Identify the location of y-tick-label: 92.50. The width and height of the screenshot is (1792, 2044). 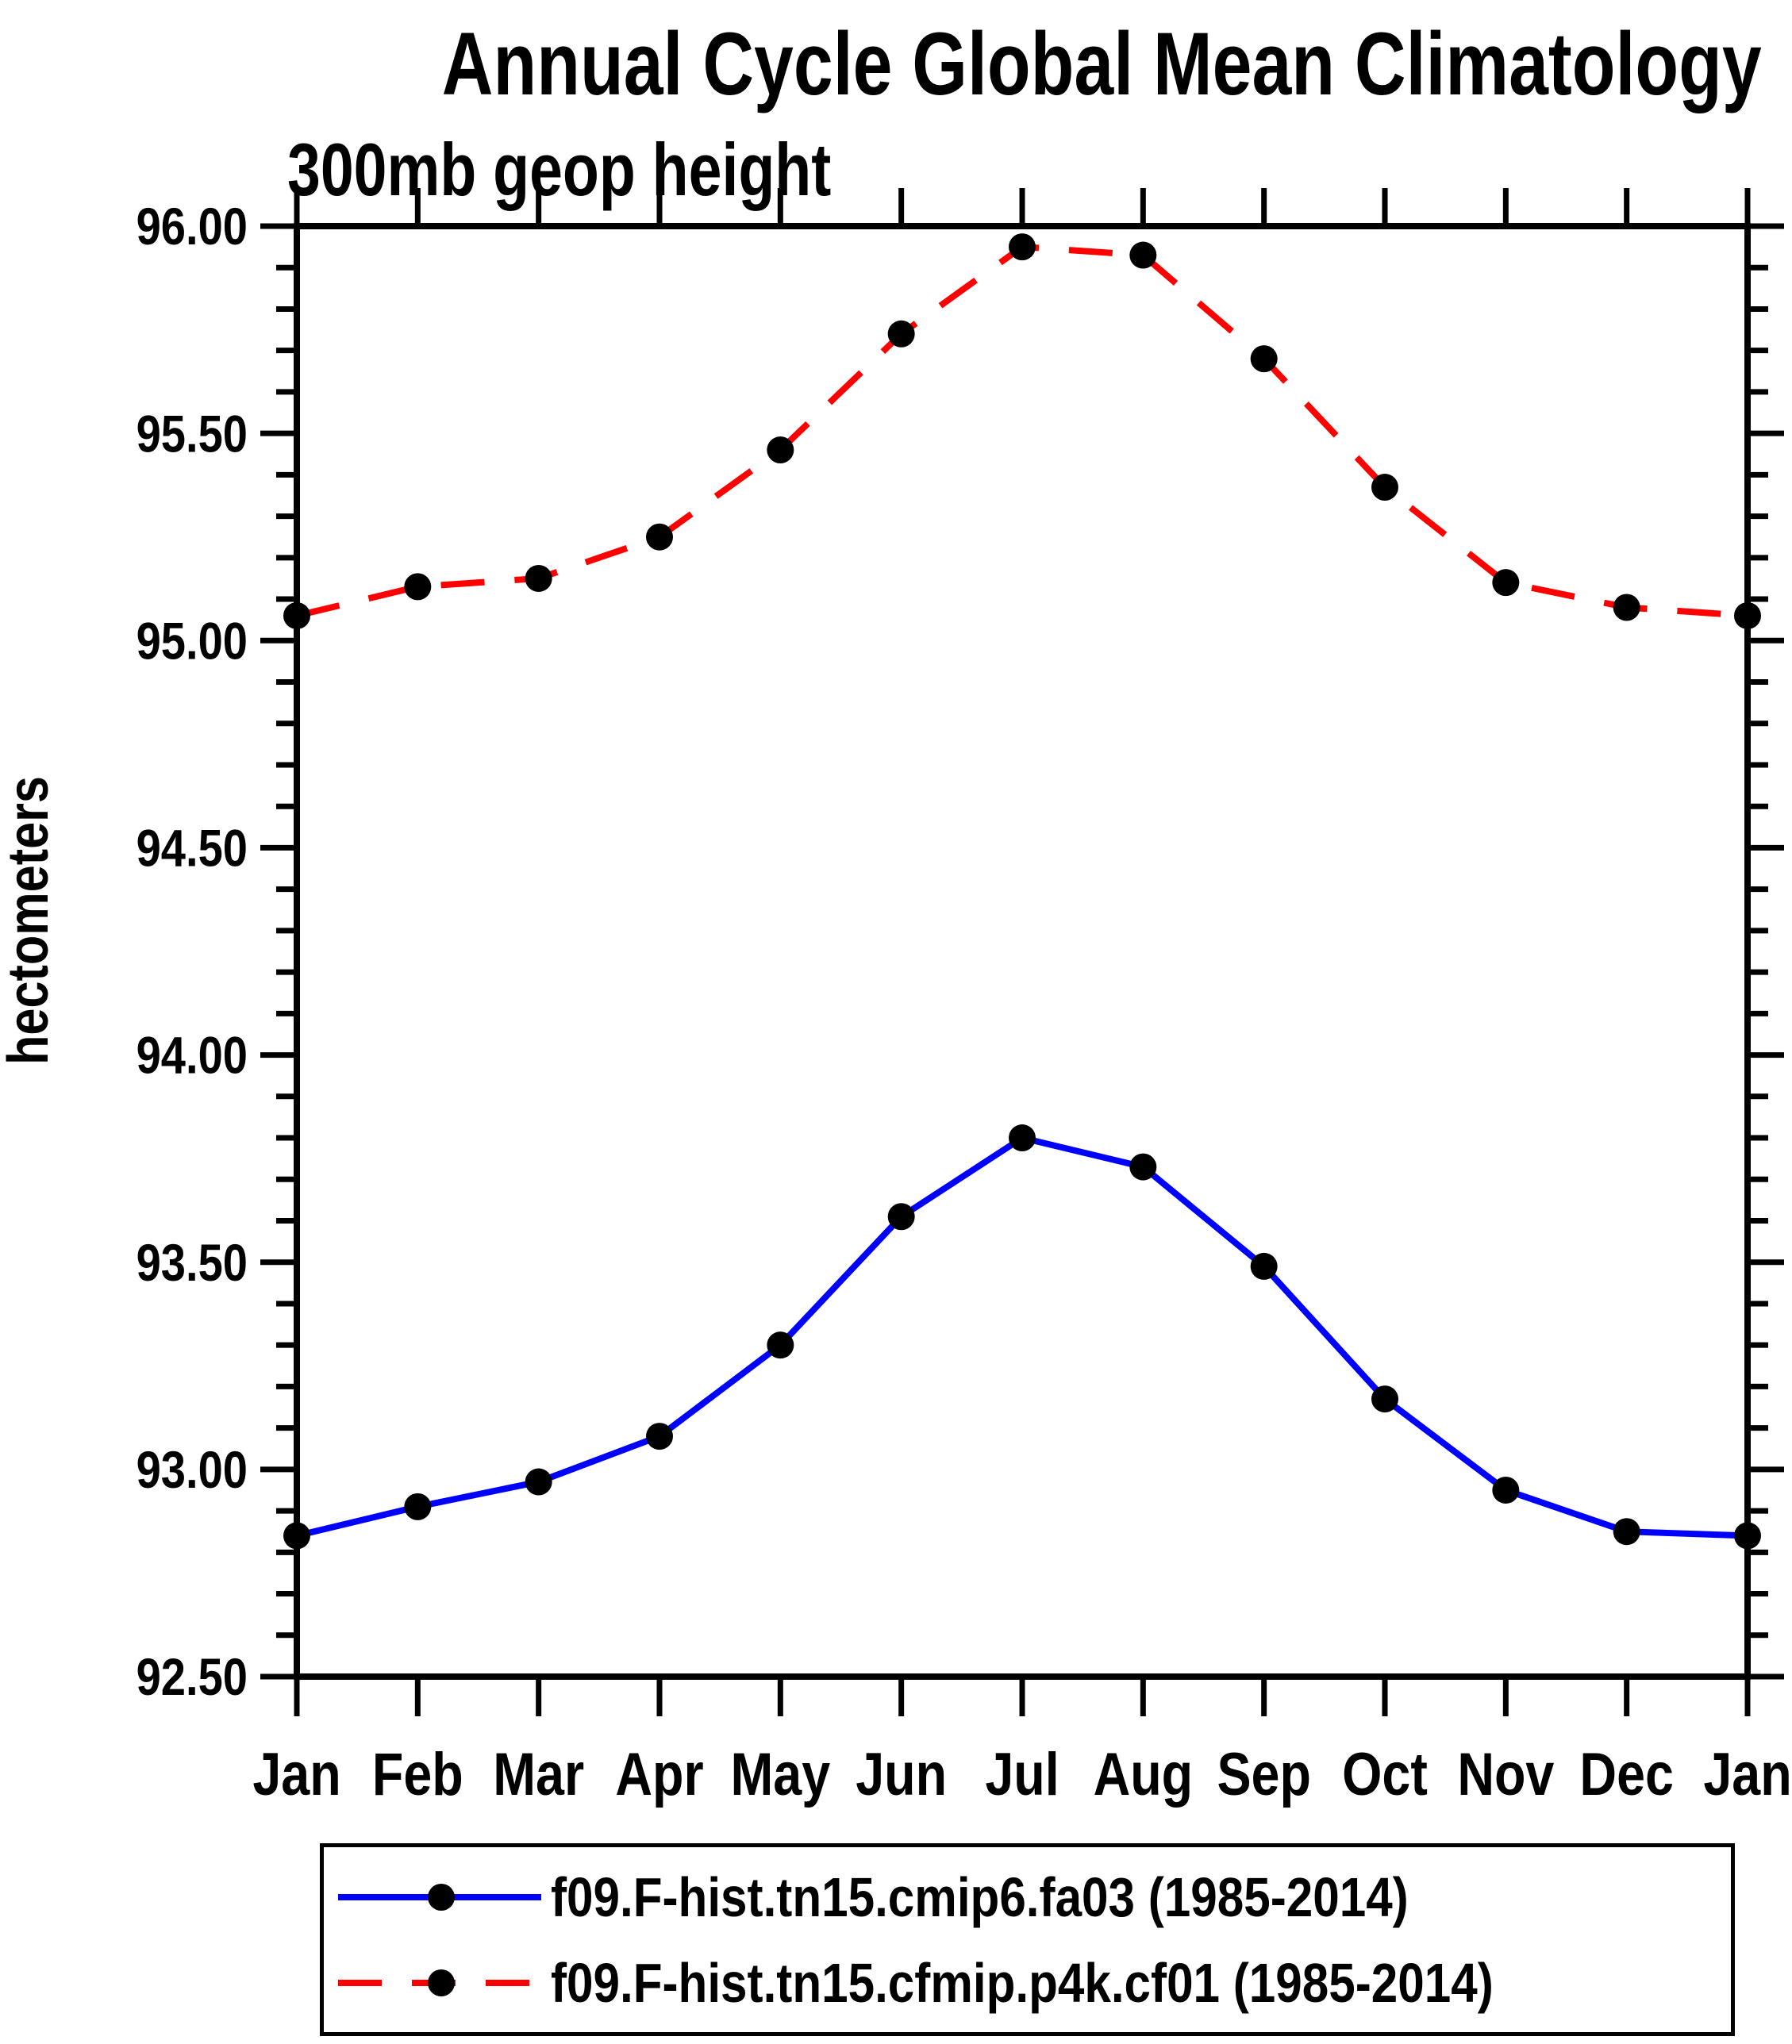
(192, 1677).